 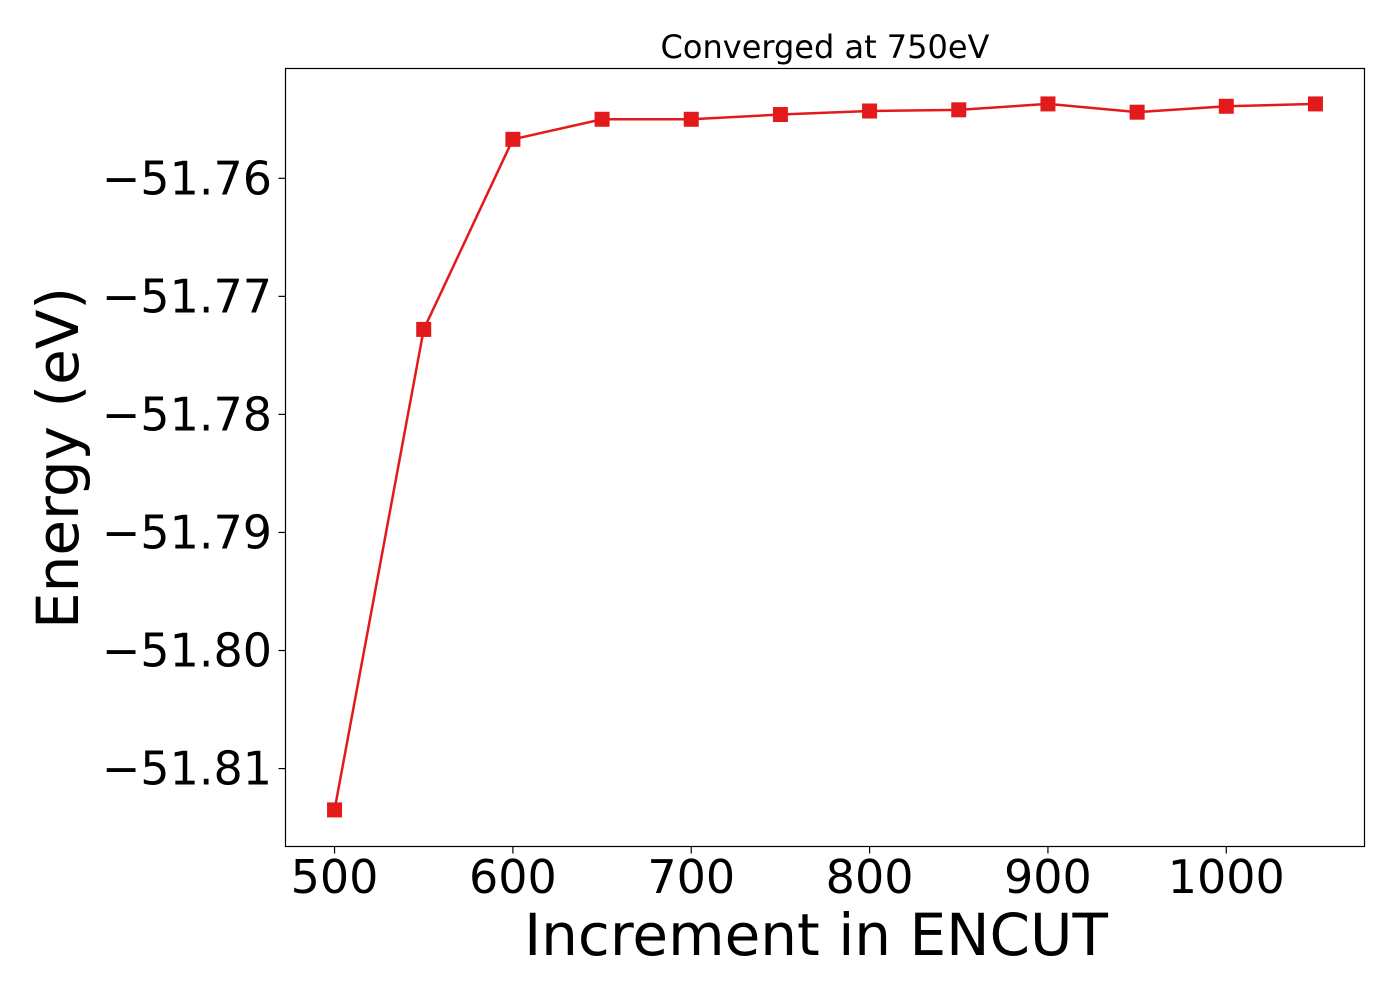 I want to click on y-tick-label: −51.76, so click(x=187, y=178).